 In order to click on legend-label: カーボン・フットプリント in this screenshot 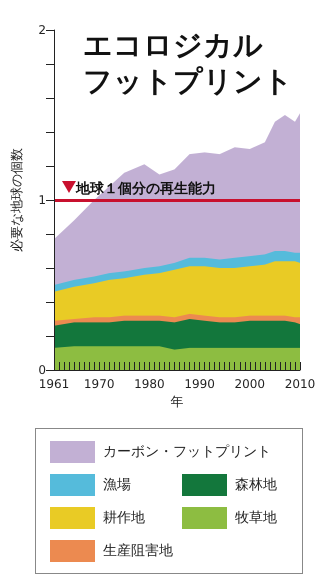, I will do `click(187, 452)`.